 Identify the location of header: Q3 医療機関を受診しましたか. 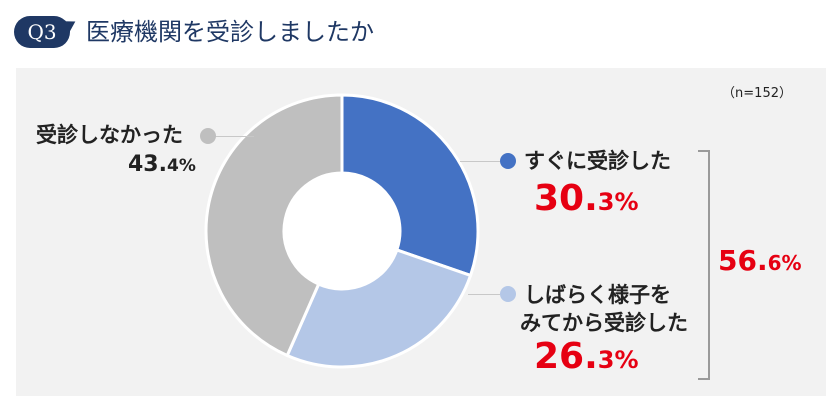
(420, 31).